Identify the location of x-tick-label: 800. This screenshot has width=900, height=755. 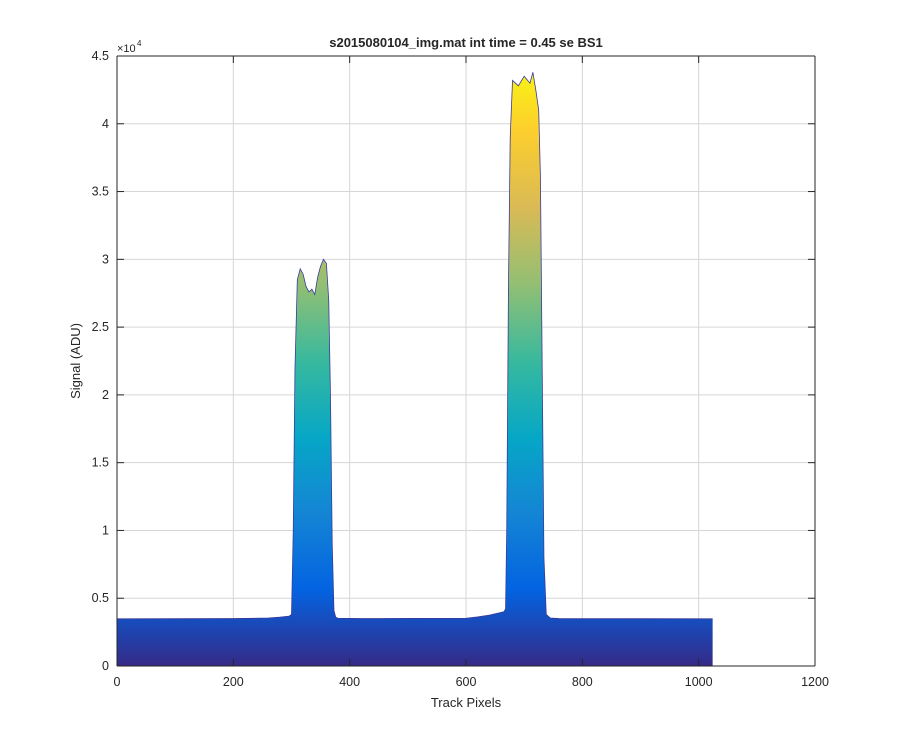
(582, 682).